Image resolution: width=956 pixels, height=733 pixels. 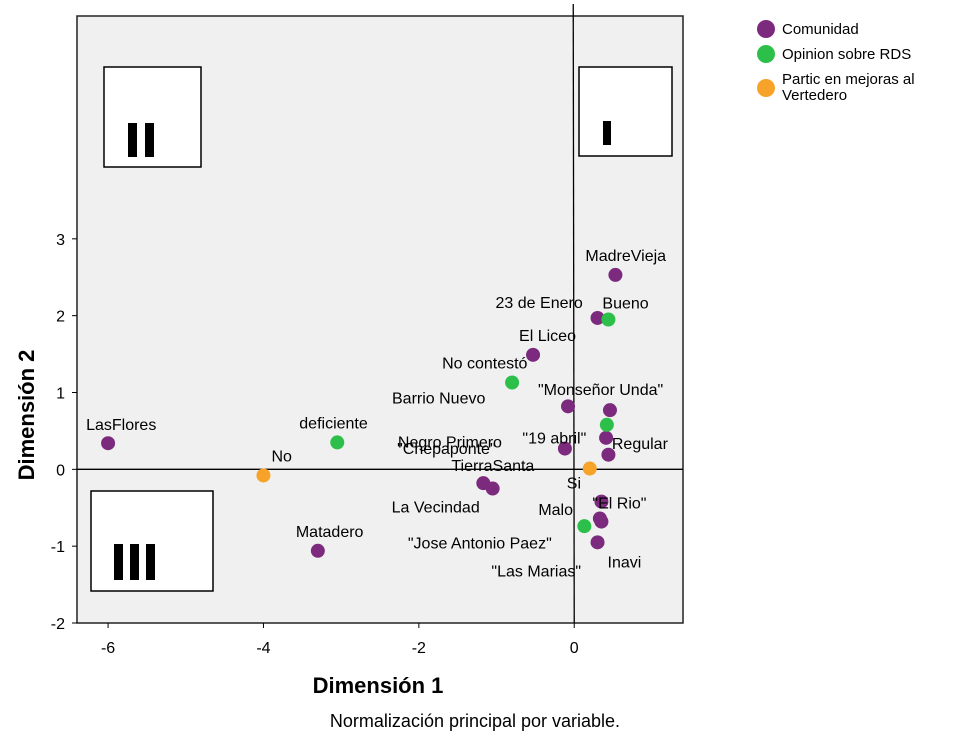 What do you see at coordinates (333, 423) in the screenshot?
I see `point-label: deficiente` at bounding box center [333, 423].